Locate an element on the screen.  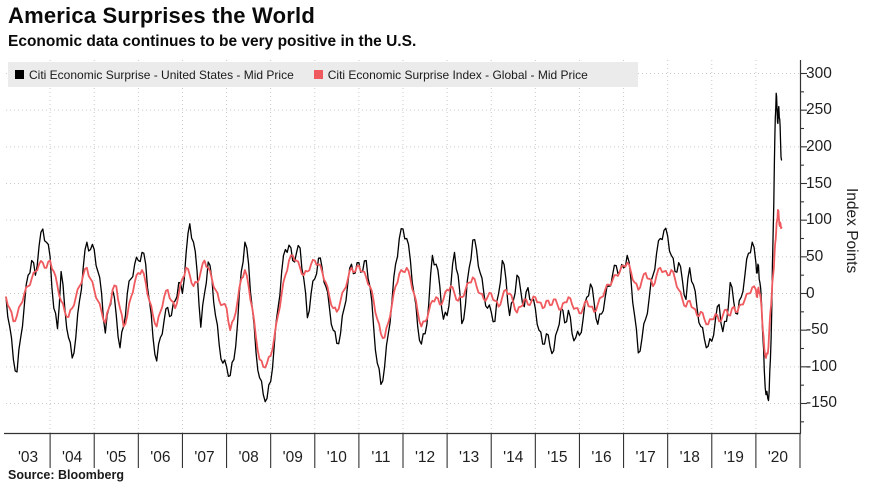
x-tick-label: '20 is located at coordinates (778, 457).